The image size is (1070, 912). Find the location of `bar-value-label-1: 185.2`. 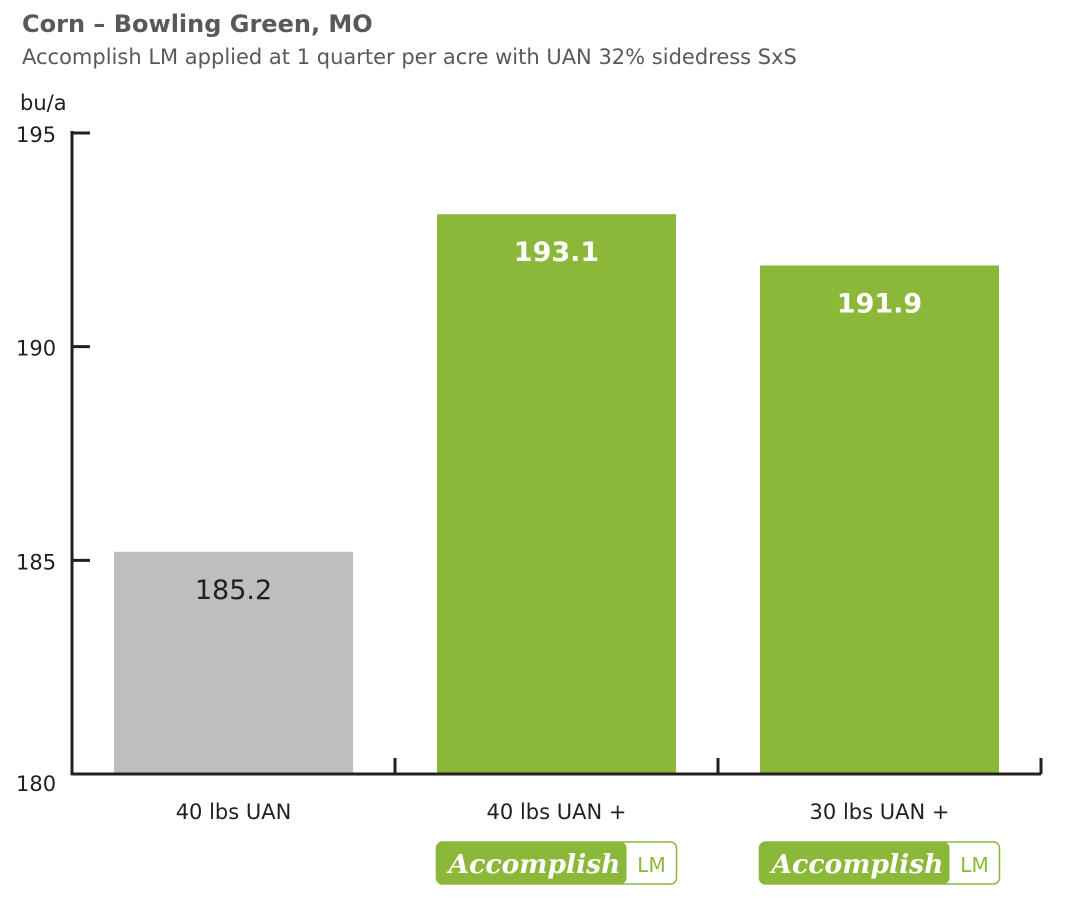

bar-value-label-1: 185.2 is located at coordinates (233, 590).